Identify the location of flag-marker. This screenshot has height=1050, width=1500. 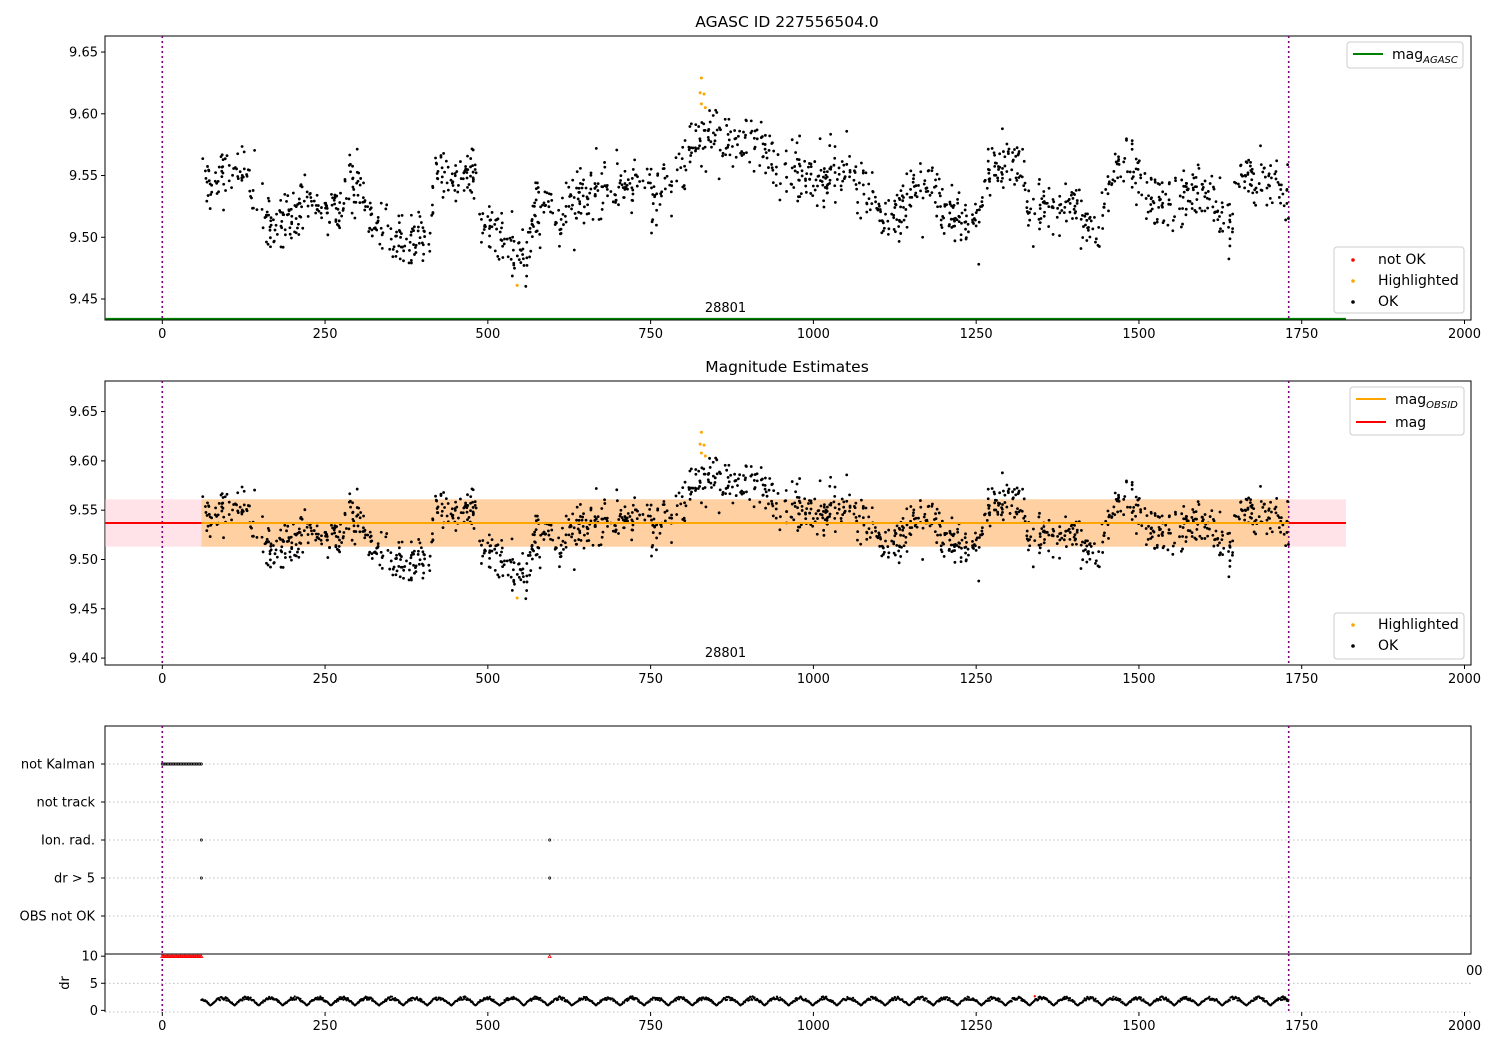
(174, 764).